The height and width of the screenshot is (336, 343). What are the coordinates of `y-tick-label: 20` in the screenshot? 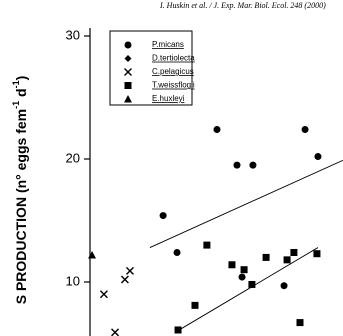 It's located at (73, 157).